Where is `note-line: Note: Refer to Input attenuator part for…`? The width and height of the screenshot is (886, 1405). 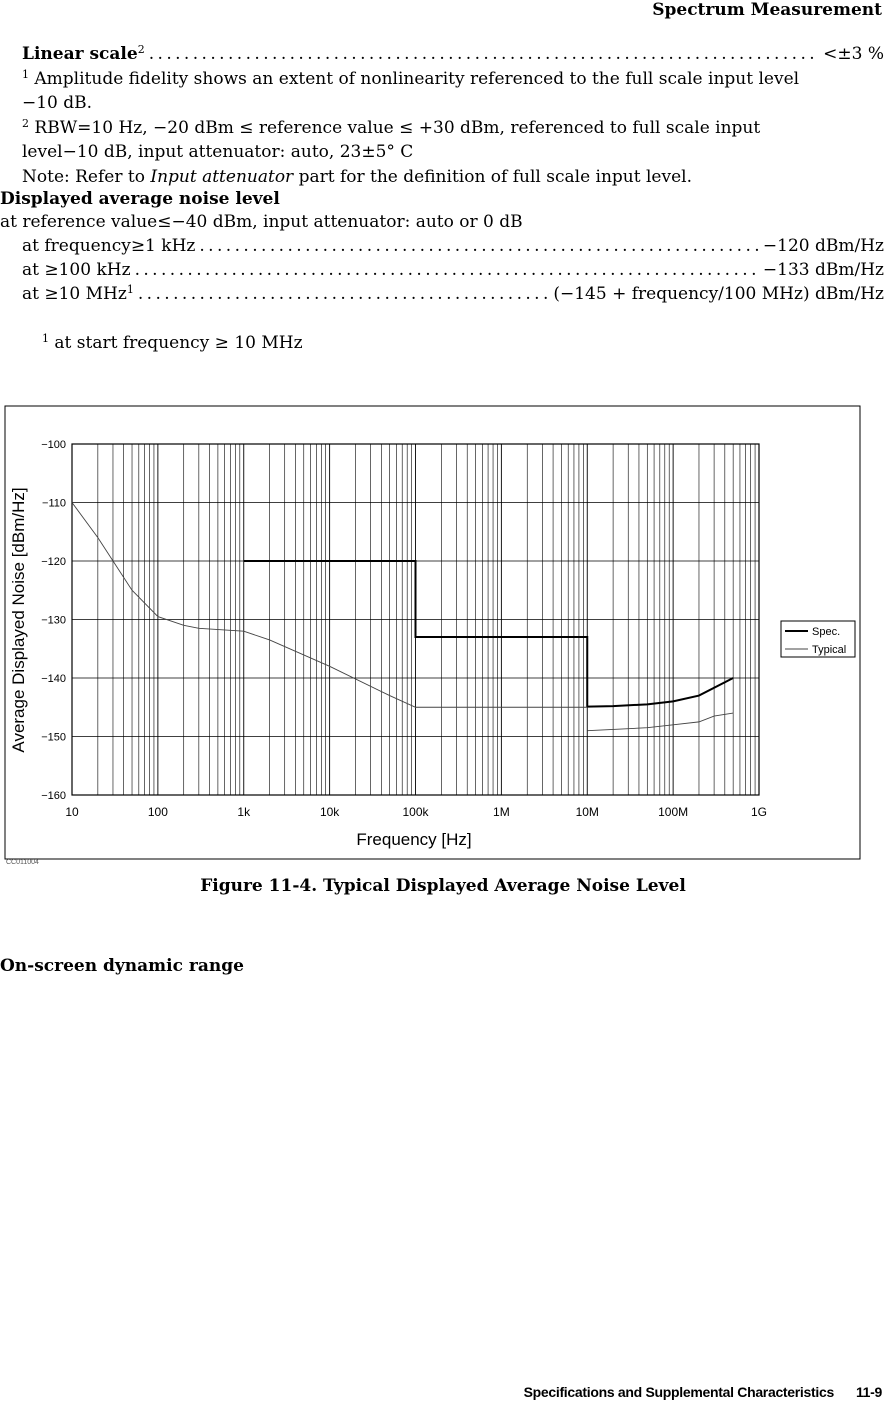
note-line: Note: Refer to Input attenuator part for… is located at coordinates (443, 177).